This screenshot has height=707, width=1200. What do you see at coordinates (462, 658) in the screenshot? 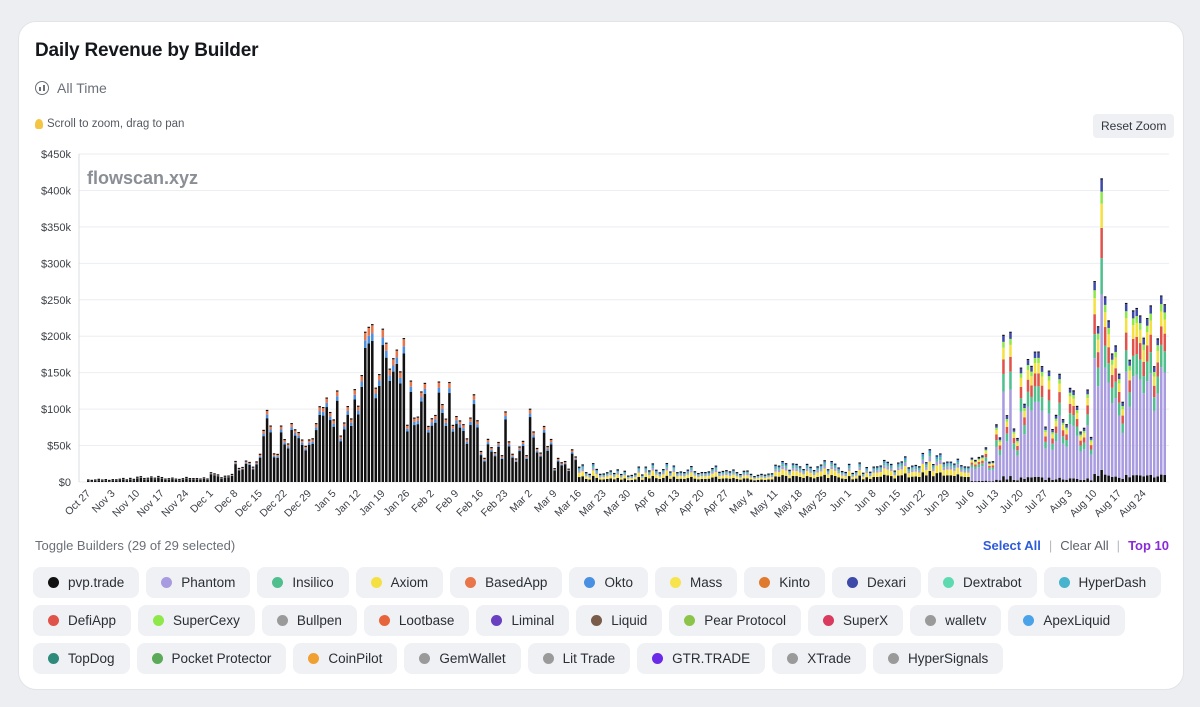
I see `builder-chip: GemWallet` at bounding box center [462, 658].